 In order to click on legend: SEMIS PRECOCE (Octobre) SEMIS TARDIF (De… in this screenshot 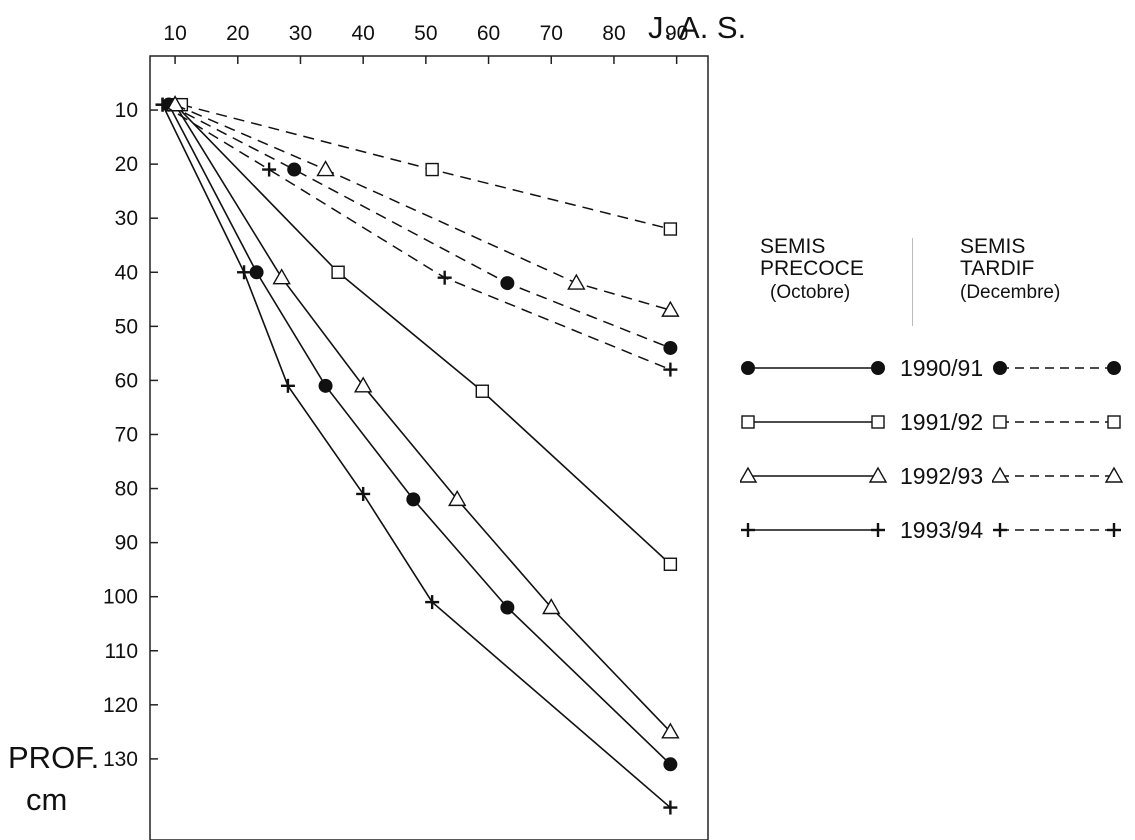, I will do `click(935, 416)`.